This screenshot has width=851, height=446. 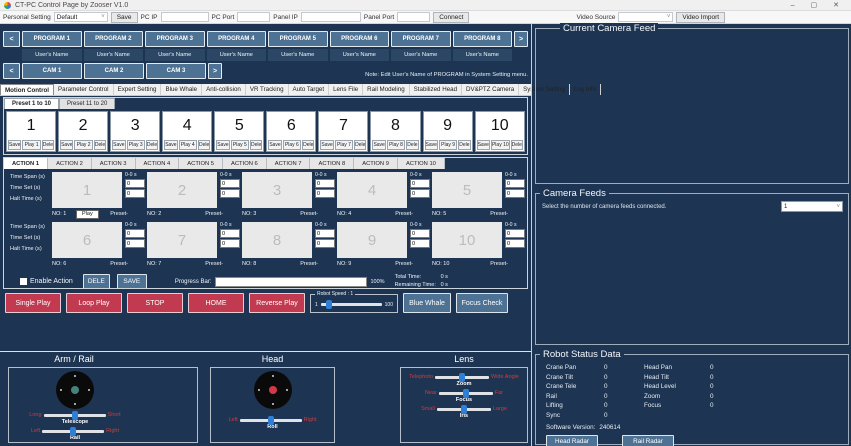 I want to click on minimize-icon: –, so click(x=792, y=5).